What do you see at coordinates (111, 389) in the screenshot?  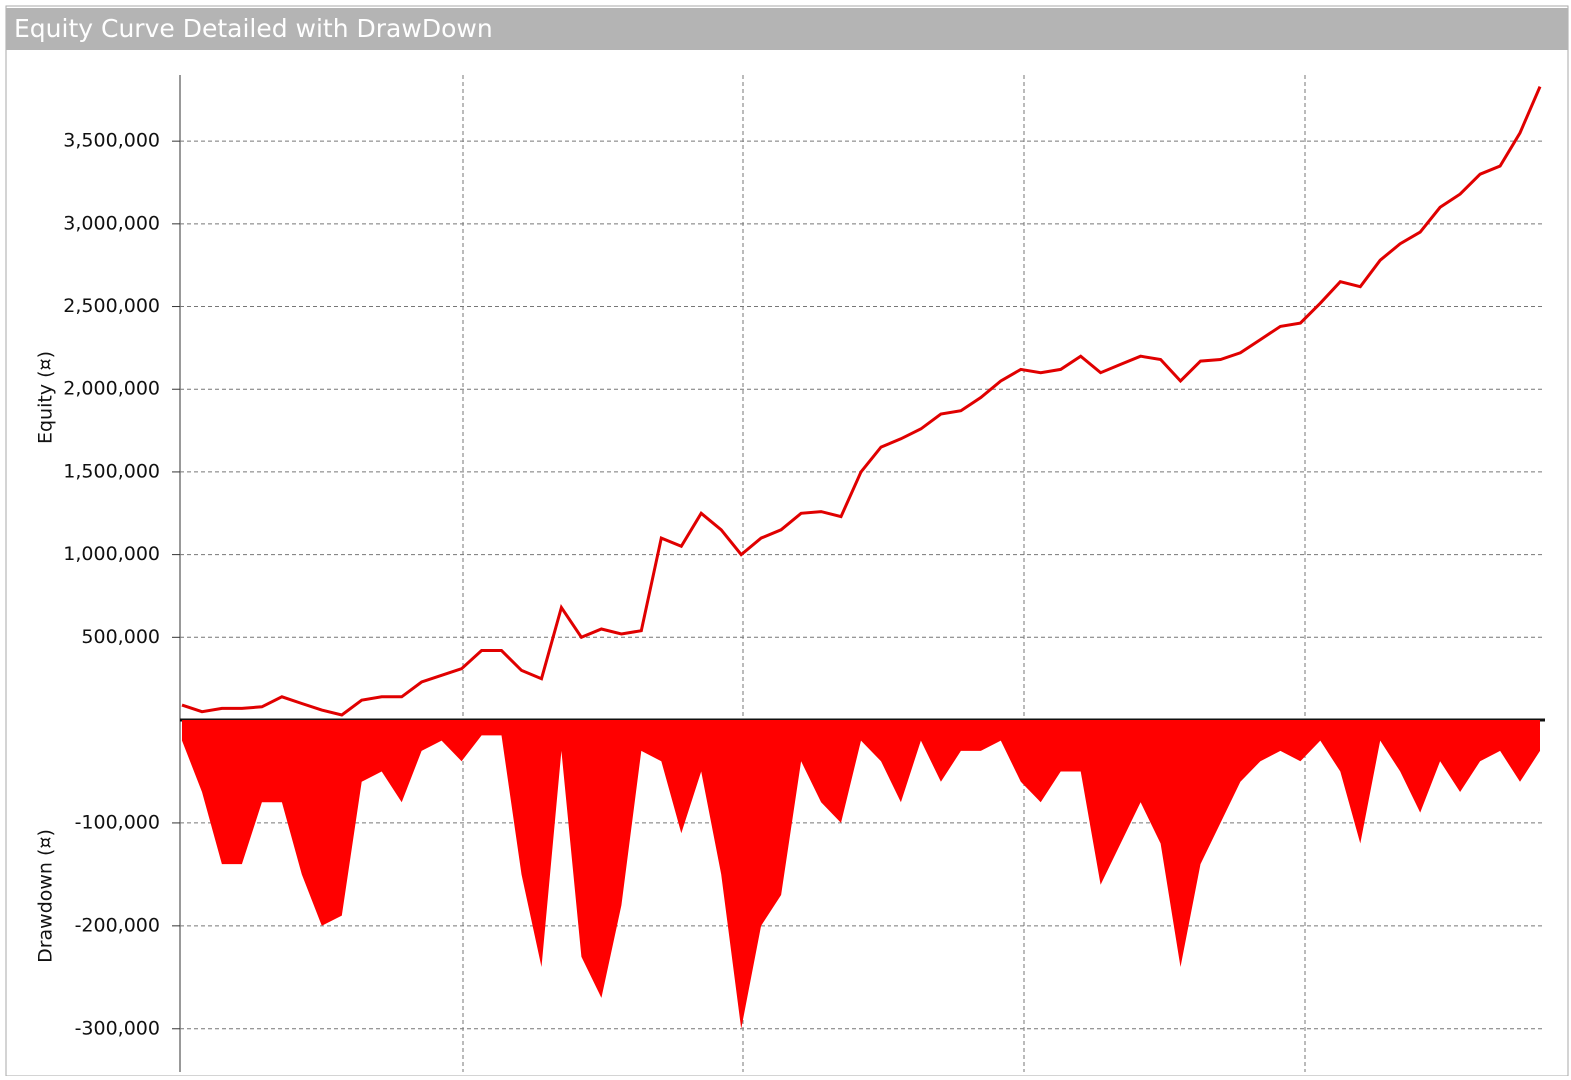 I see `y-tick-label: 2,000,000` at bounding box center [111, 389].